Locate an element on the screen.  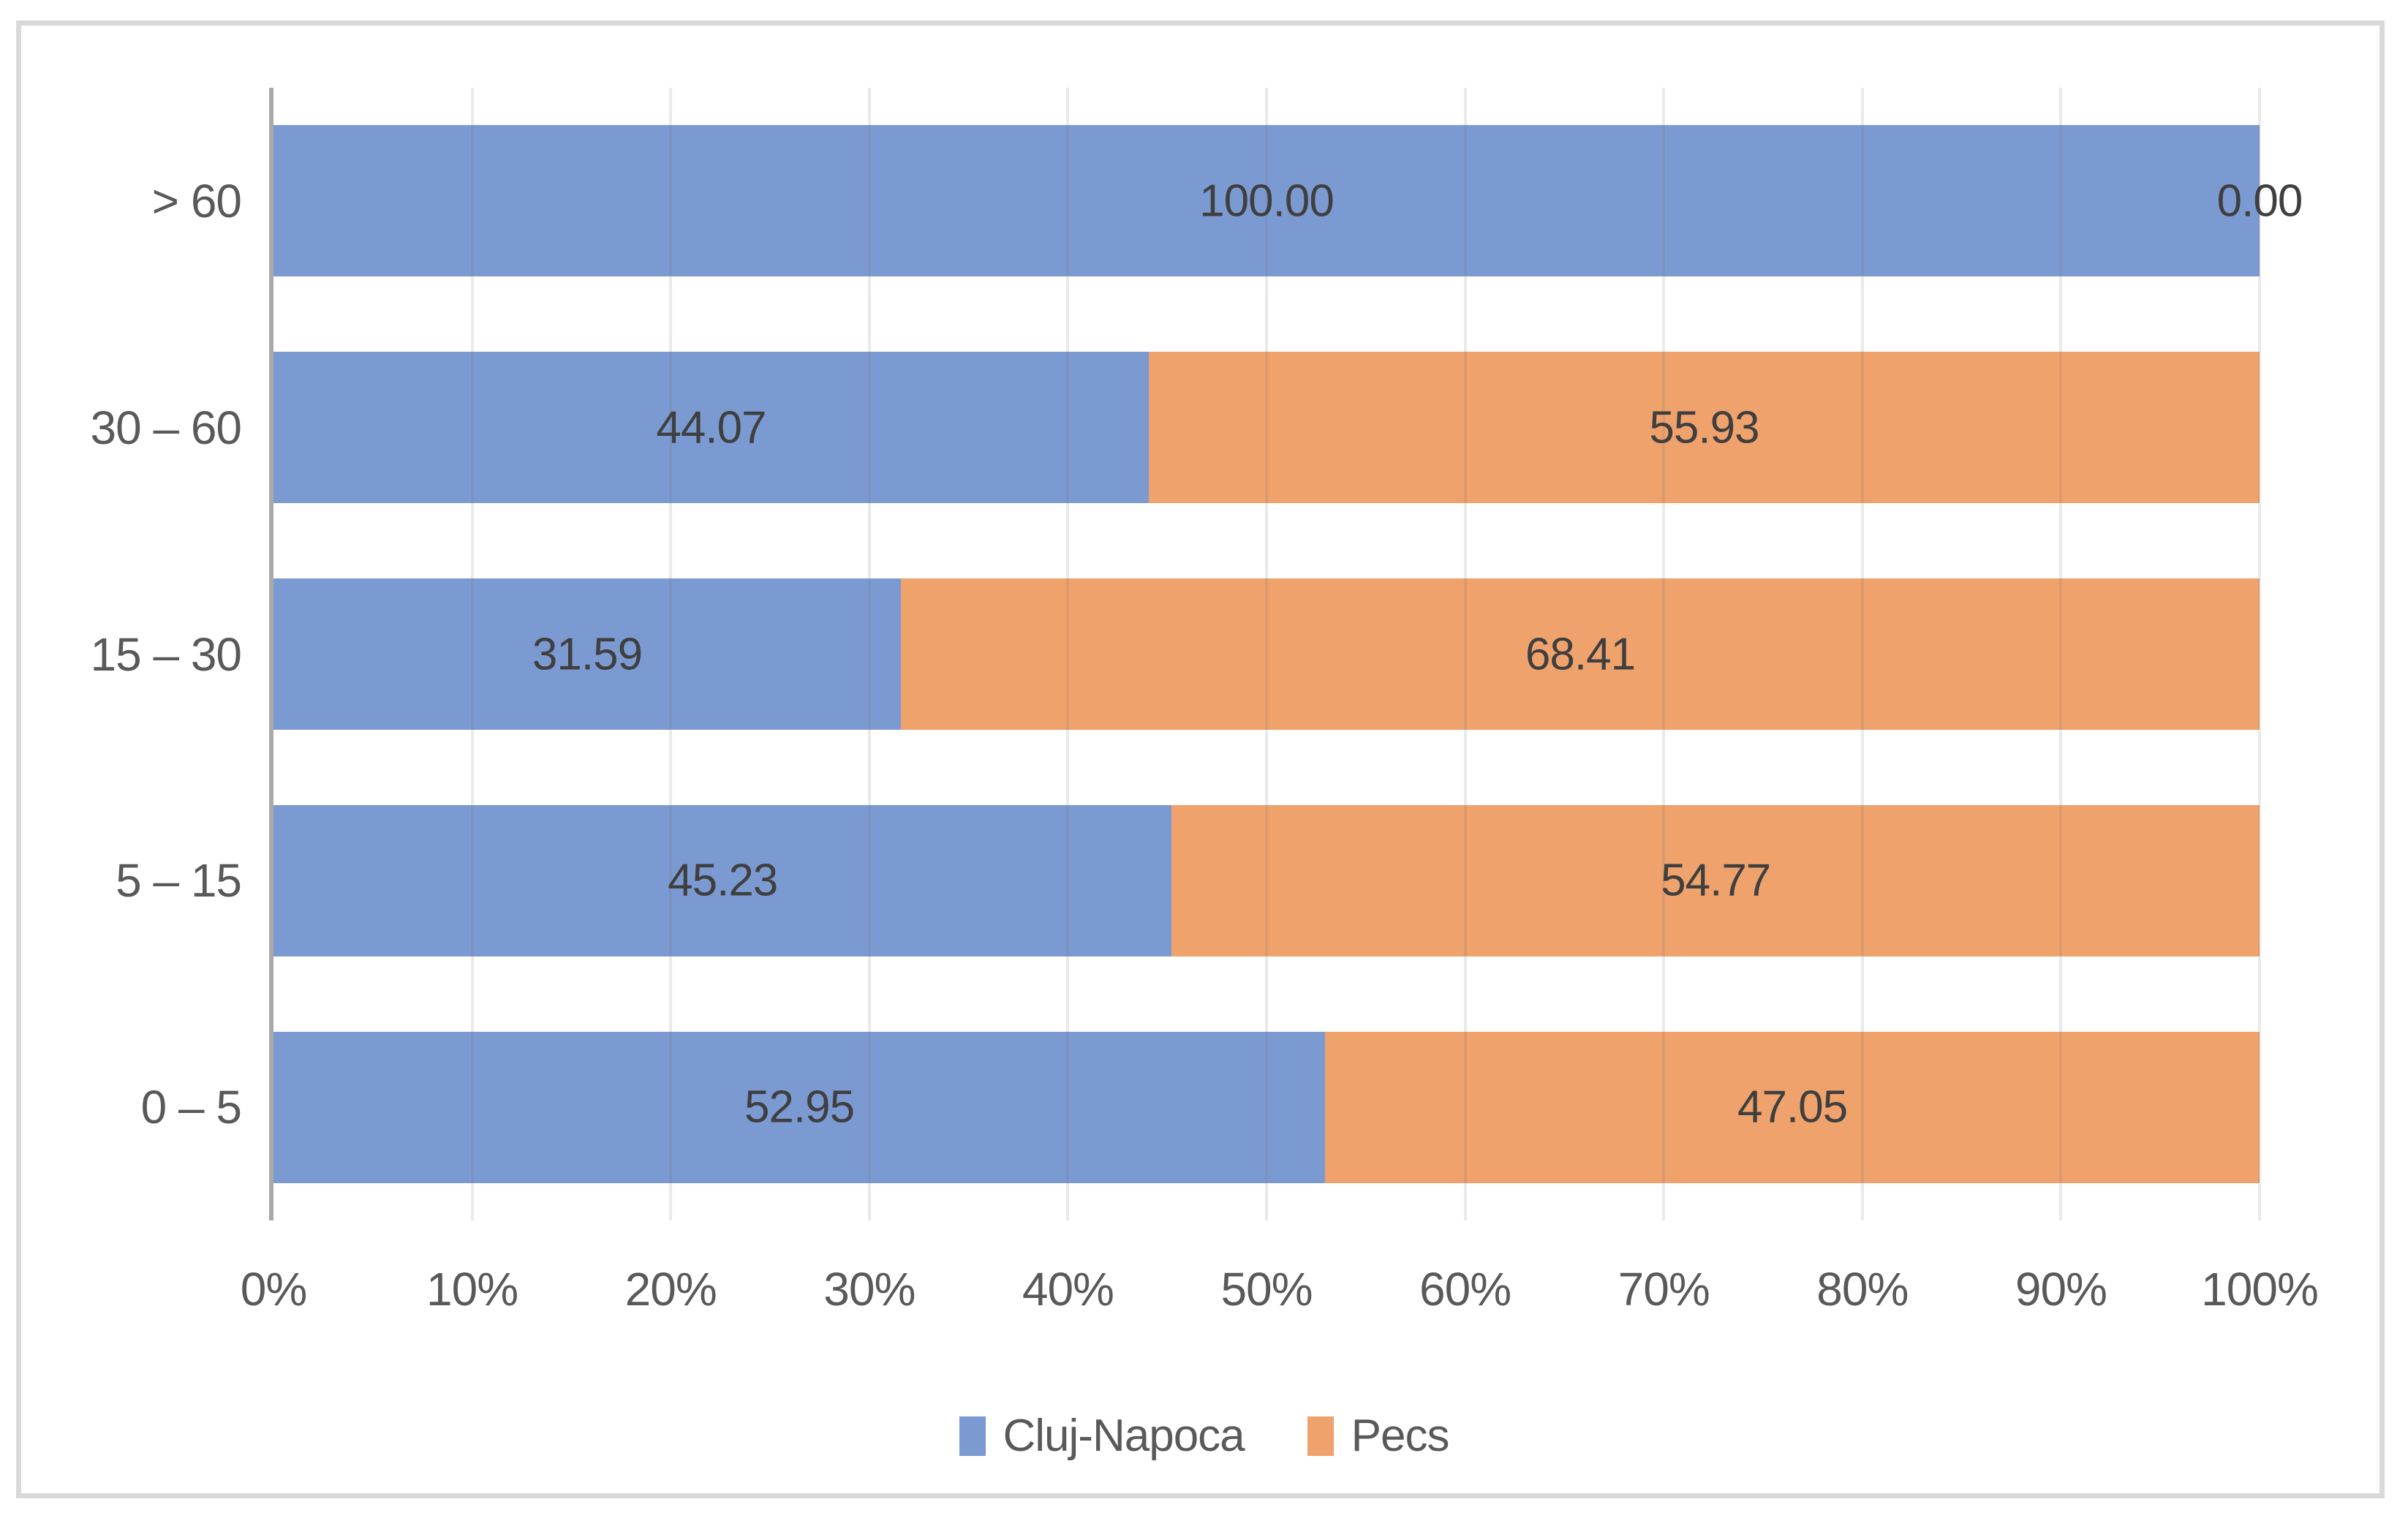
legend-item-cluj-napoca: Cluj-Napoca is located at coordinates (1102, 1436).